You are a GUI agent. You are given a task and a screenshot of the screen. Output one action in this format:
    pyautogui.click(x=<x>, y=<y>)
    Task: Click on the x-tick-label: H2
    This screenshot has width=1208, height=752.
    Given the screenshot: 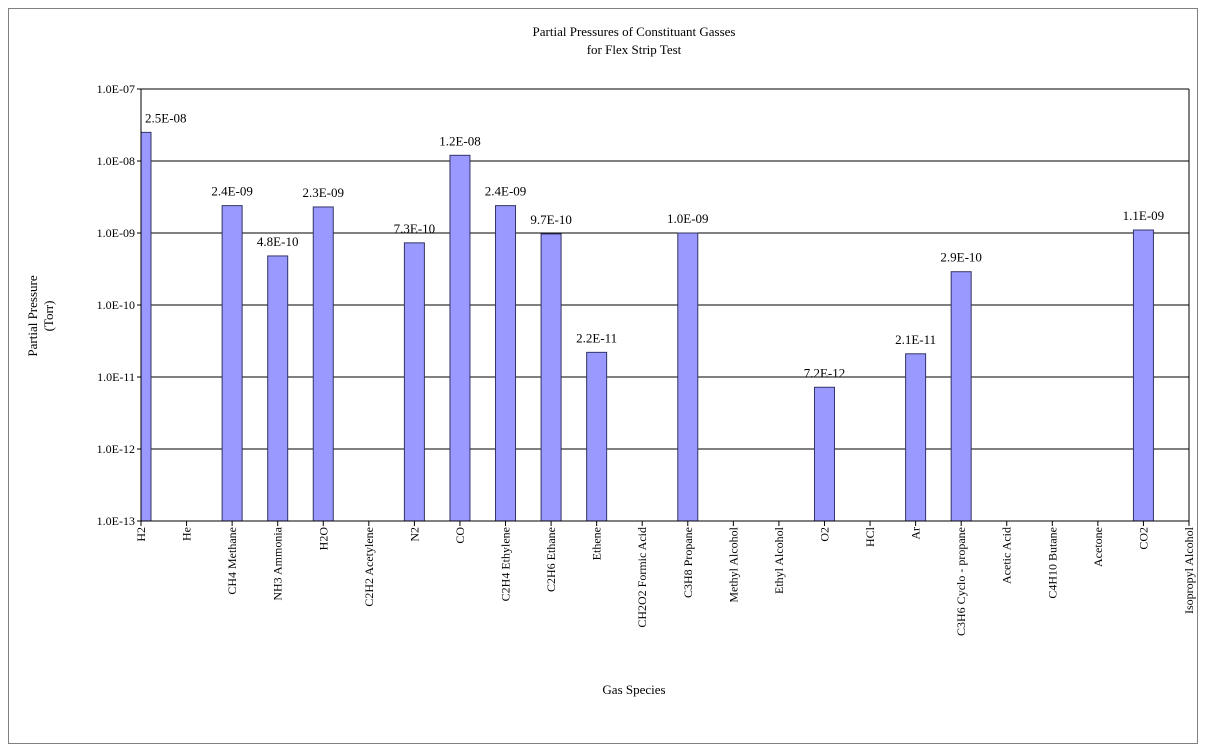 What is the action you would take?
    pyautogui.click(x=141, y=534)
    